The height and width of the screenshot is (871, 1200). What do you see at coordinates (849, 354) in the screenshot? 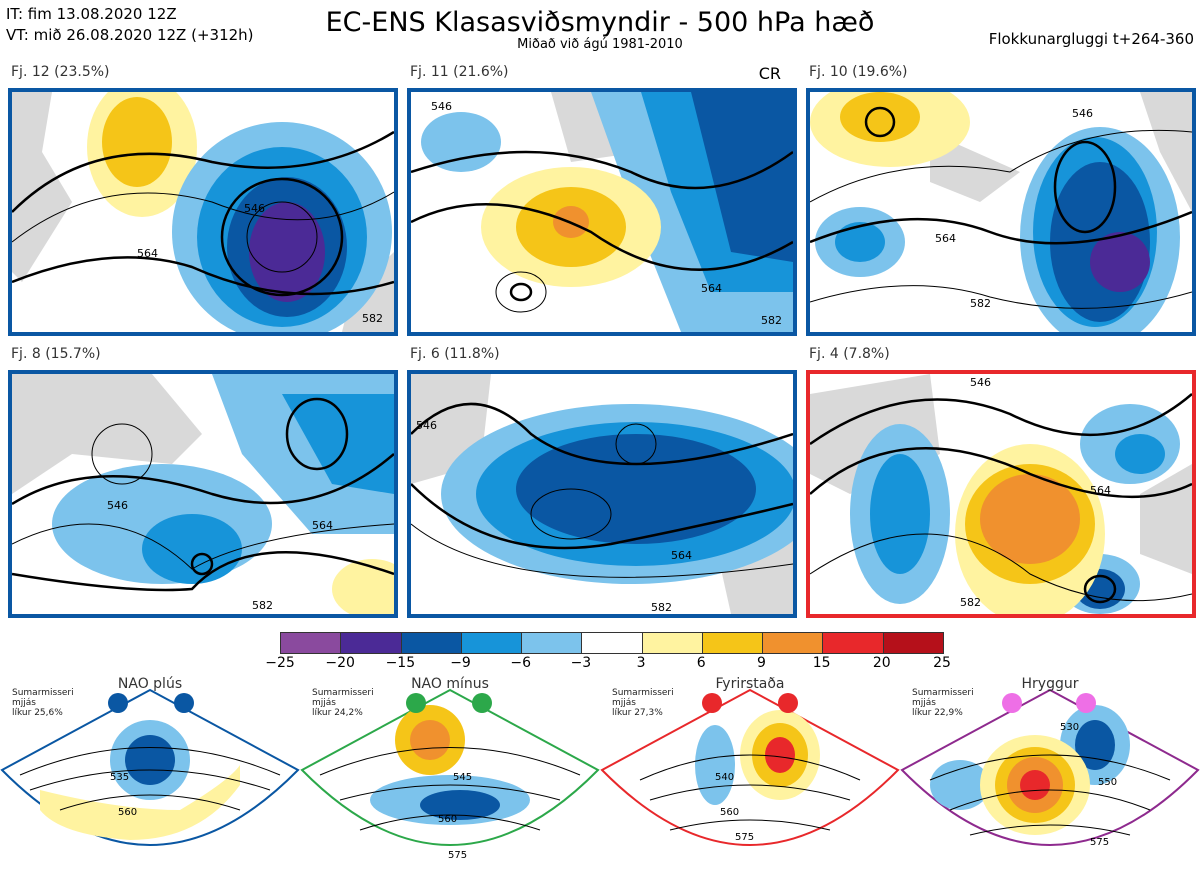
I see `cluster-label: Fj. 4 (7.8%)` at bounding box center [849, 354].